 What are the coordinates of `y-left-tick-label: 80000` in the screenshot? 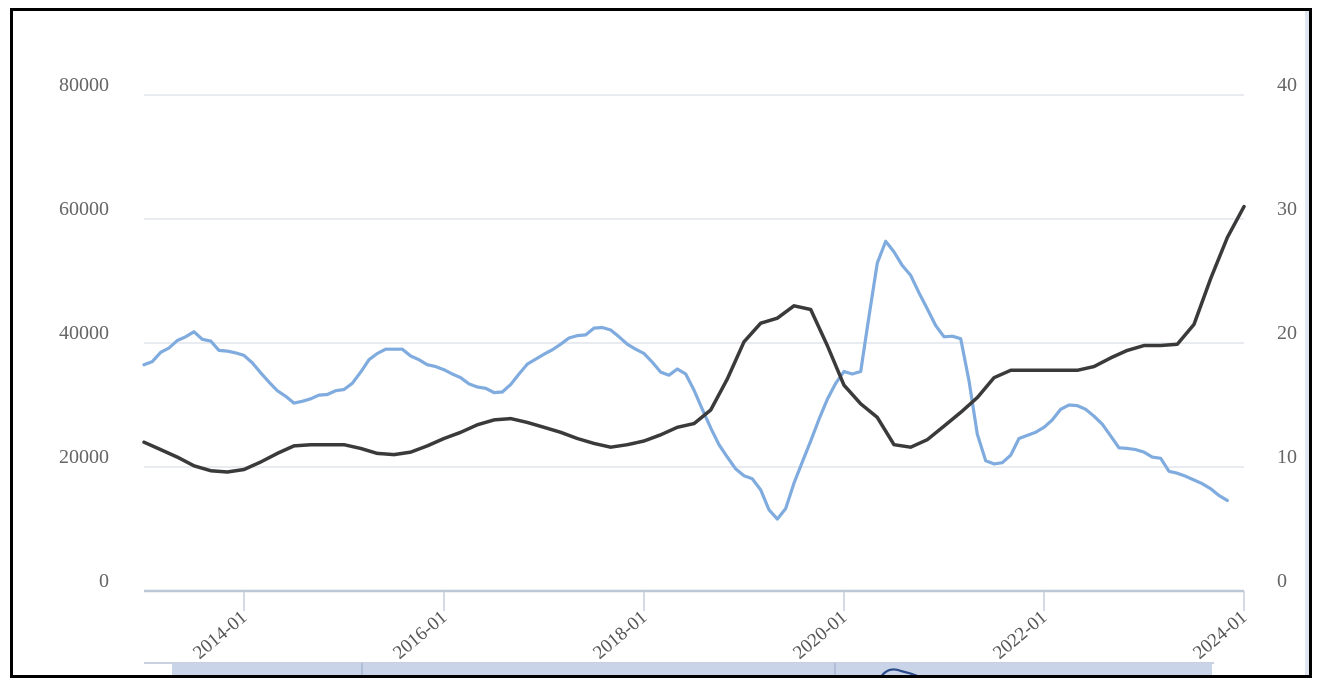 It's located at (84, 85).